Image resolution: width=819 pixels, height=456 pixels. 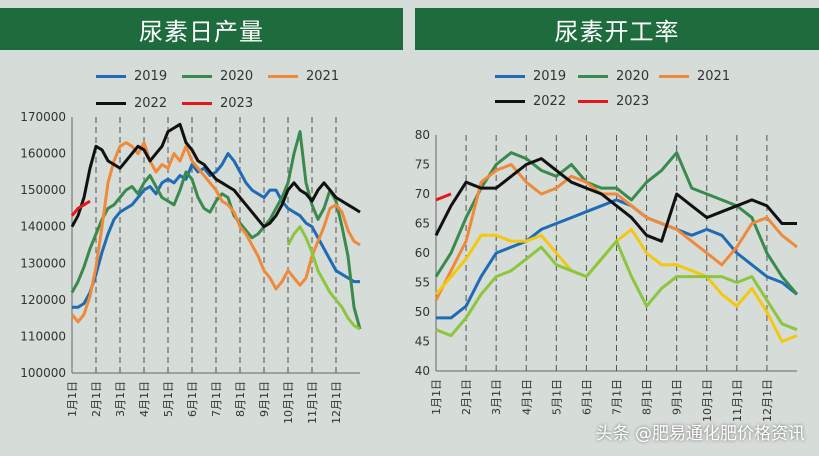 What do you see at coordinates (422, 312) in the screenshot?
I see `y-tick-label: 50` at bounding box center [422, 312].